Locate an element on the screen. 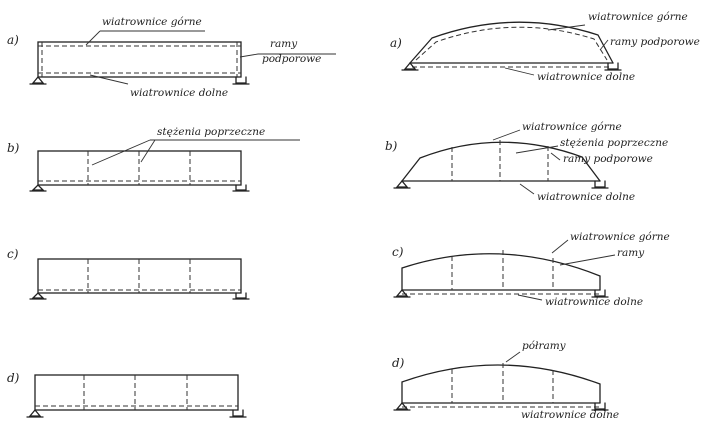  right-b-tag: b) is located at coordinates (391, 146).